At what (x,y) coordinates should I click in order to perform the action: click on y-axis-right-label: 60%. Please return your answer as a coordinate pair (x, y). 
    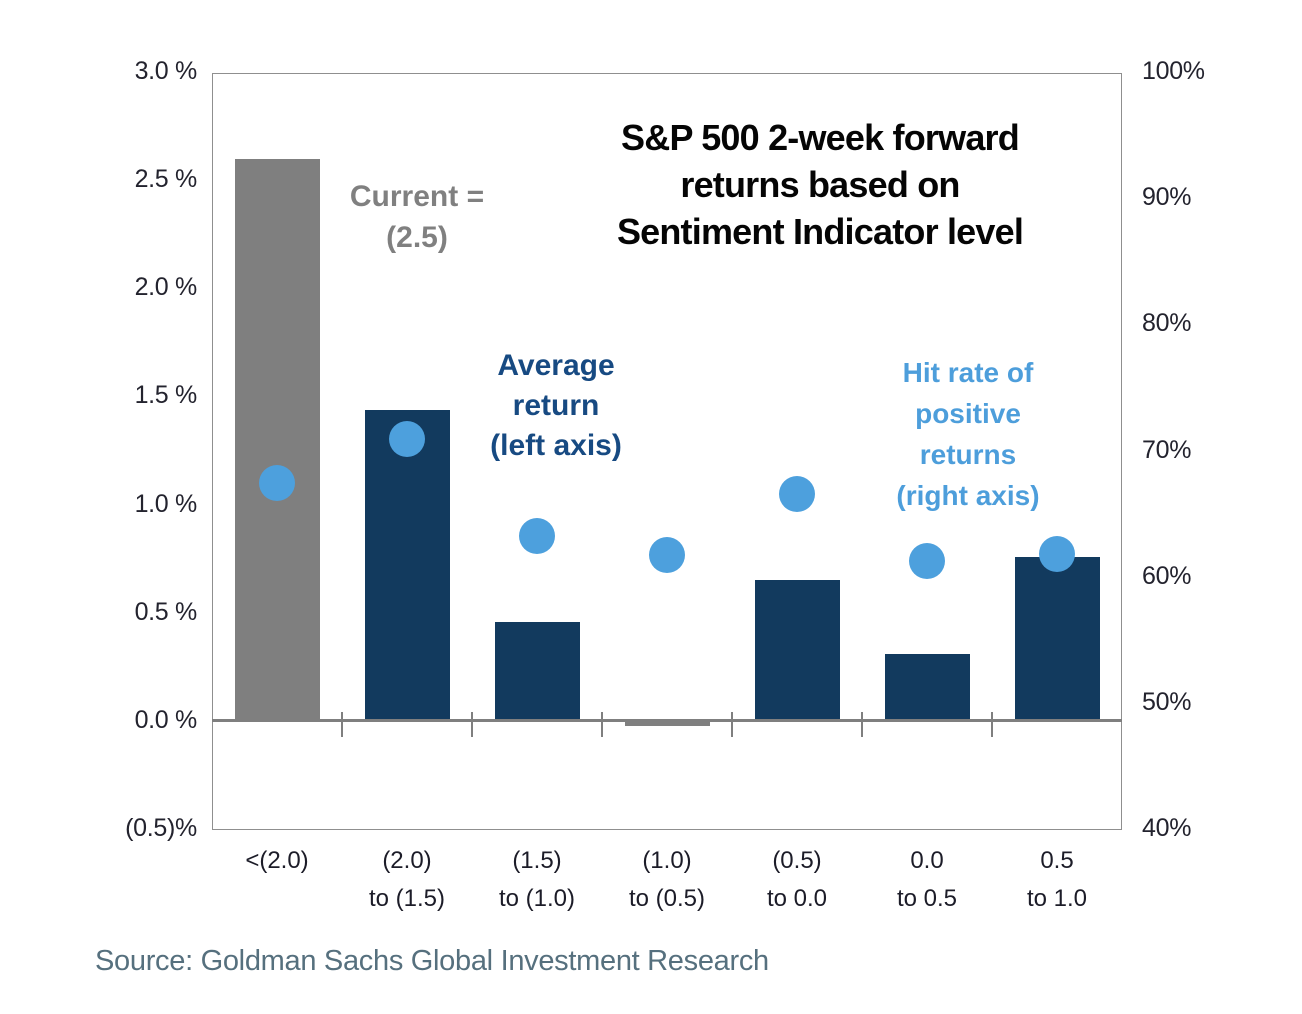
    Looking at the image, I should click on (1167, 575).